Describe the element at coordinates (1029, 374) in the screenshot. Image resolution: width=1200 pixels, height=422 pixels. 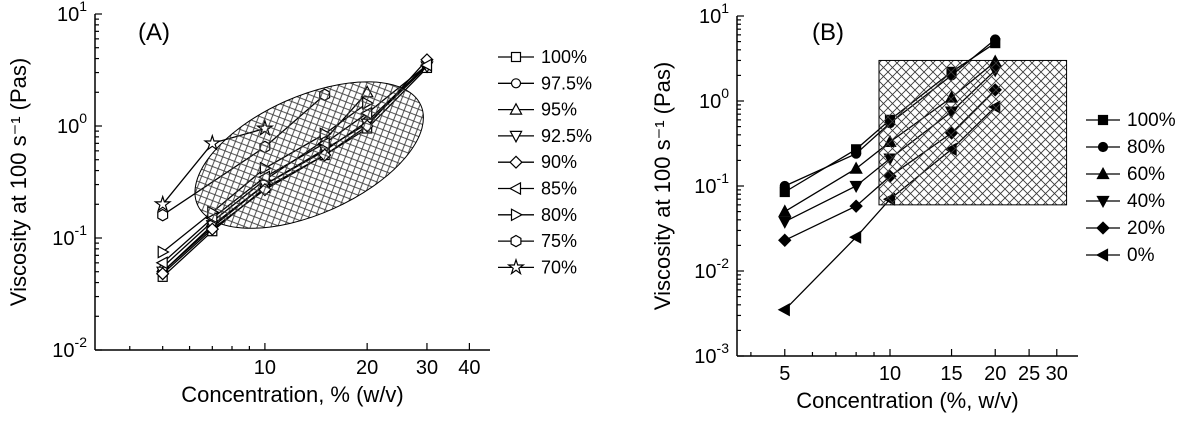
I see `x-tick-label: 25` at that location.